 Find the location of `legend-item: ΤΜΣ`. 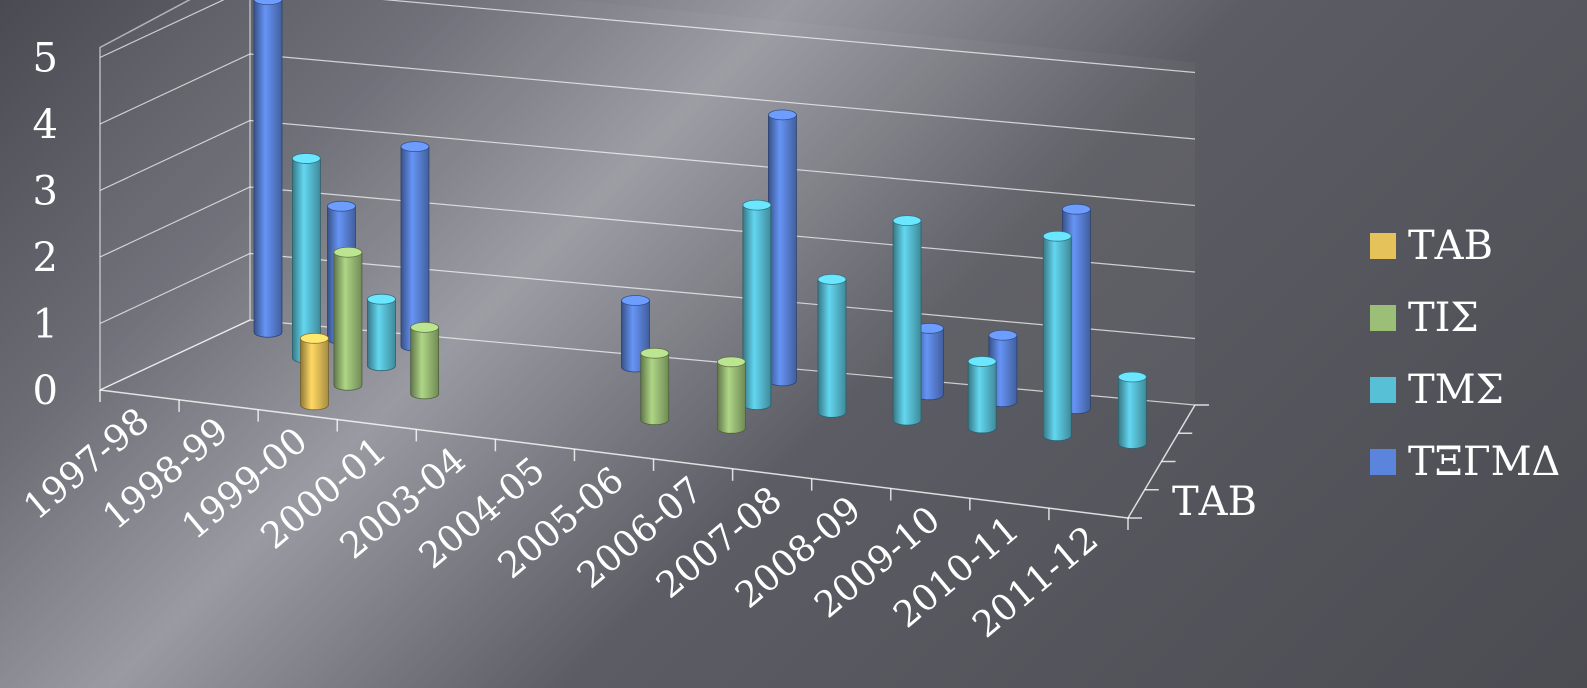

legend-item: ΤΜΣ is located at coordinates (1465, 390).